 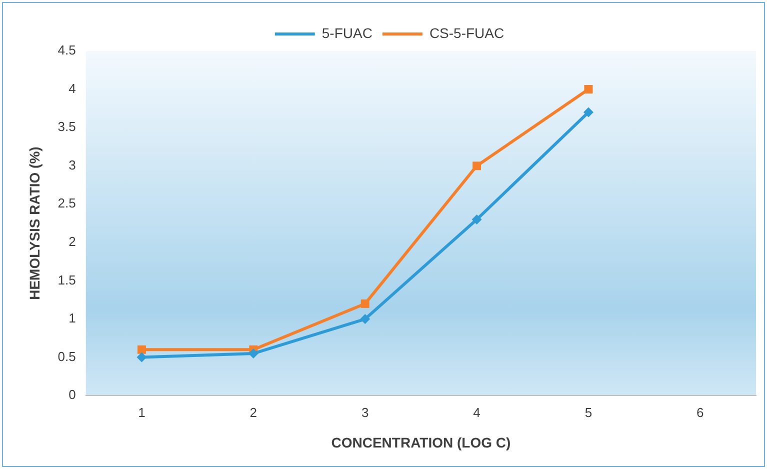 I want to click on legend-label: 5-FUAC, so click(x=347, y=32).